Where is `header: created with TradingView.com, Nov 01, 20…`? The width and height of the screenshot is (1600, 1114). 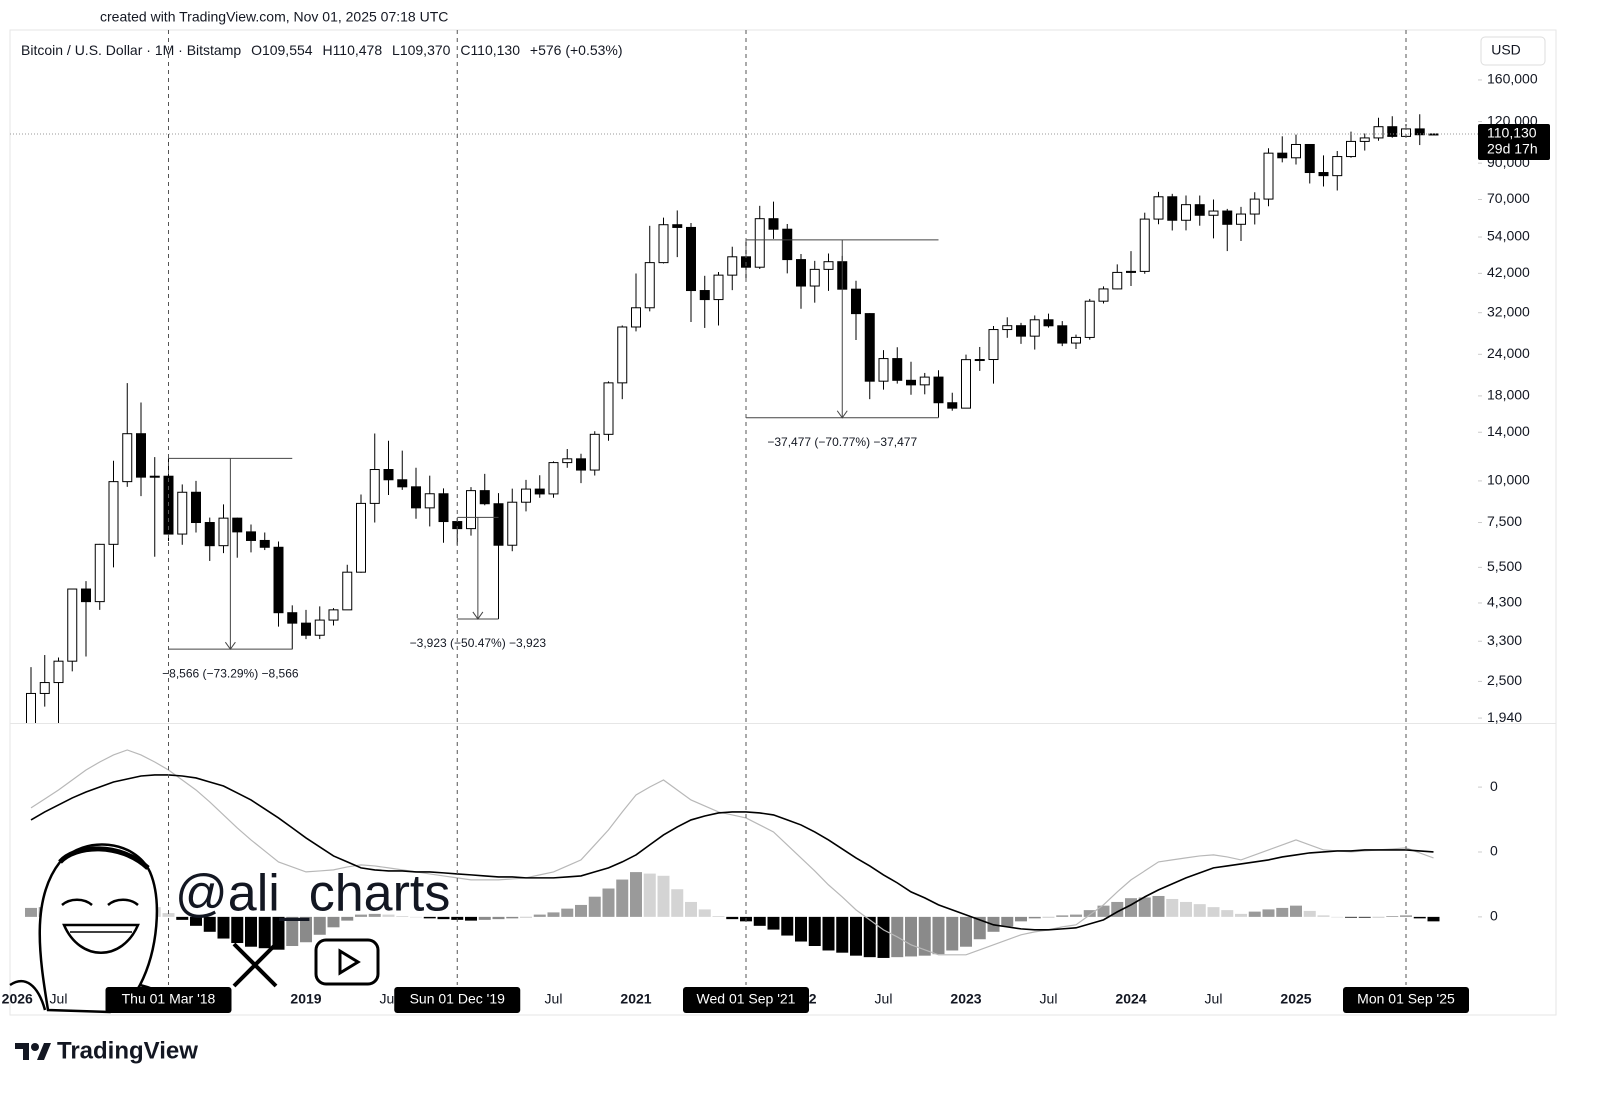
header: created with TradingView.com, Nov 01, 20… is located at coordinates (274, 17).